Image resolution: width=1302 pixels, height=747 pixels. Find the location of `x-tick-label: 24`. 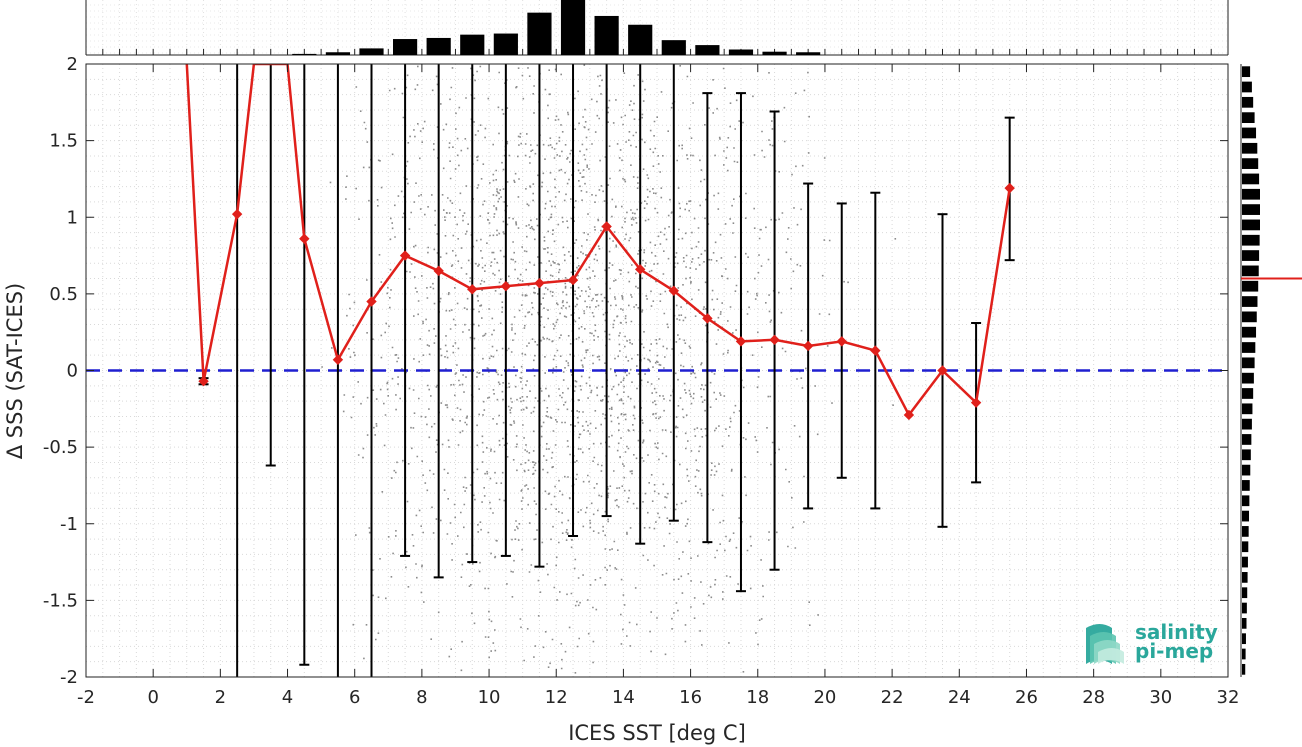

x-tick-label: 24 is located at coordinates (959, 697).